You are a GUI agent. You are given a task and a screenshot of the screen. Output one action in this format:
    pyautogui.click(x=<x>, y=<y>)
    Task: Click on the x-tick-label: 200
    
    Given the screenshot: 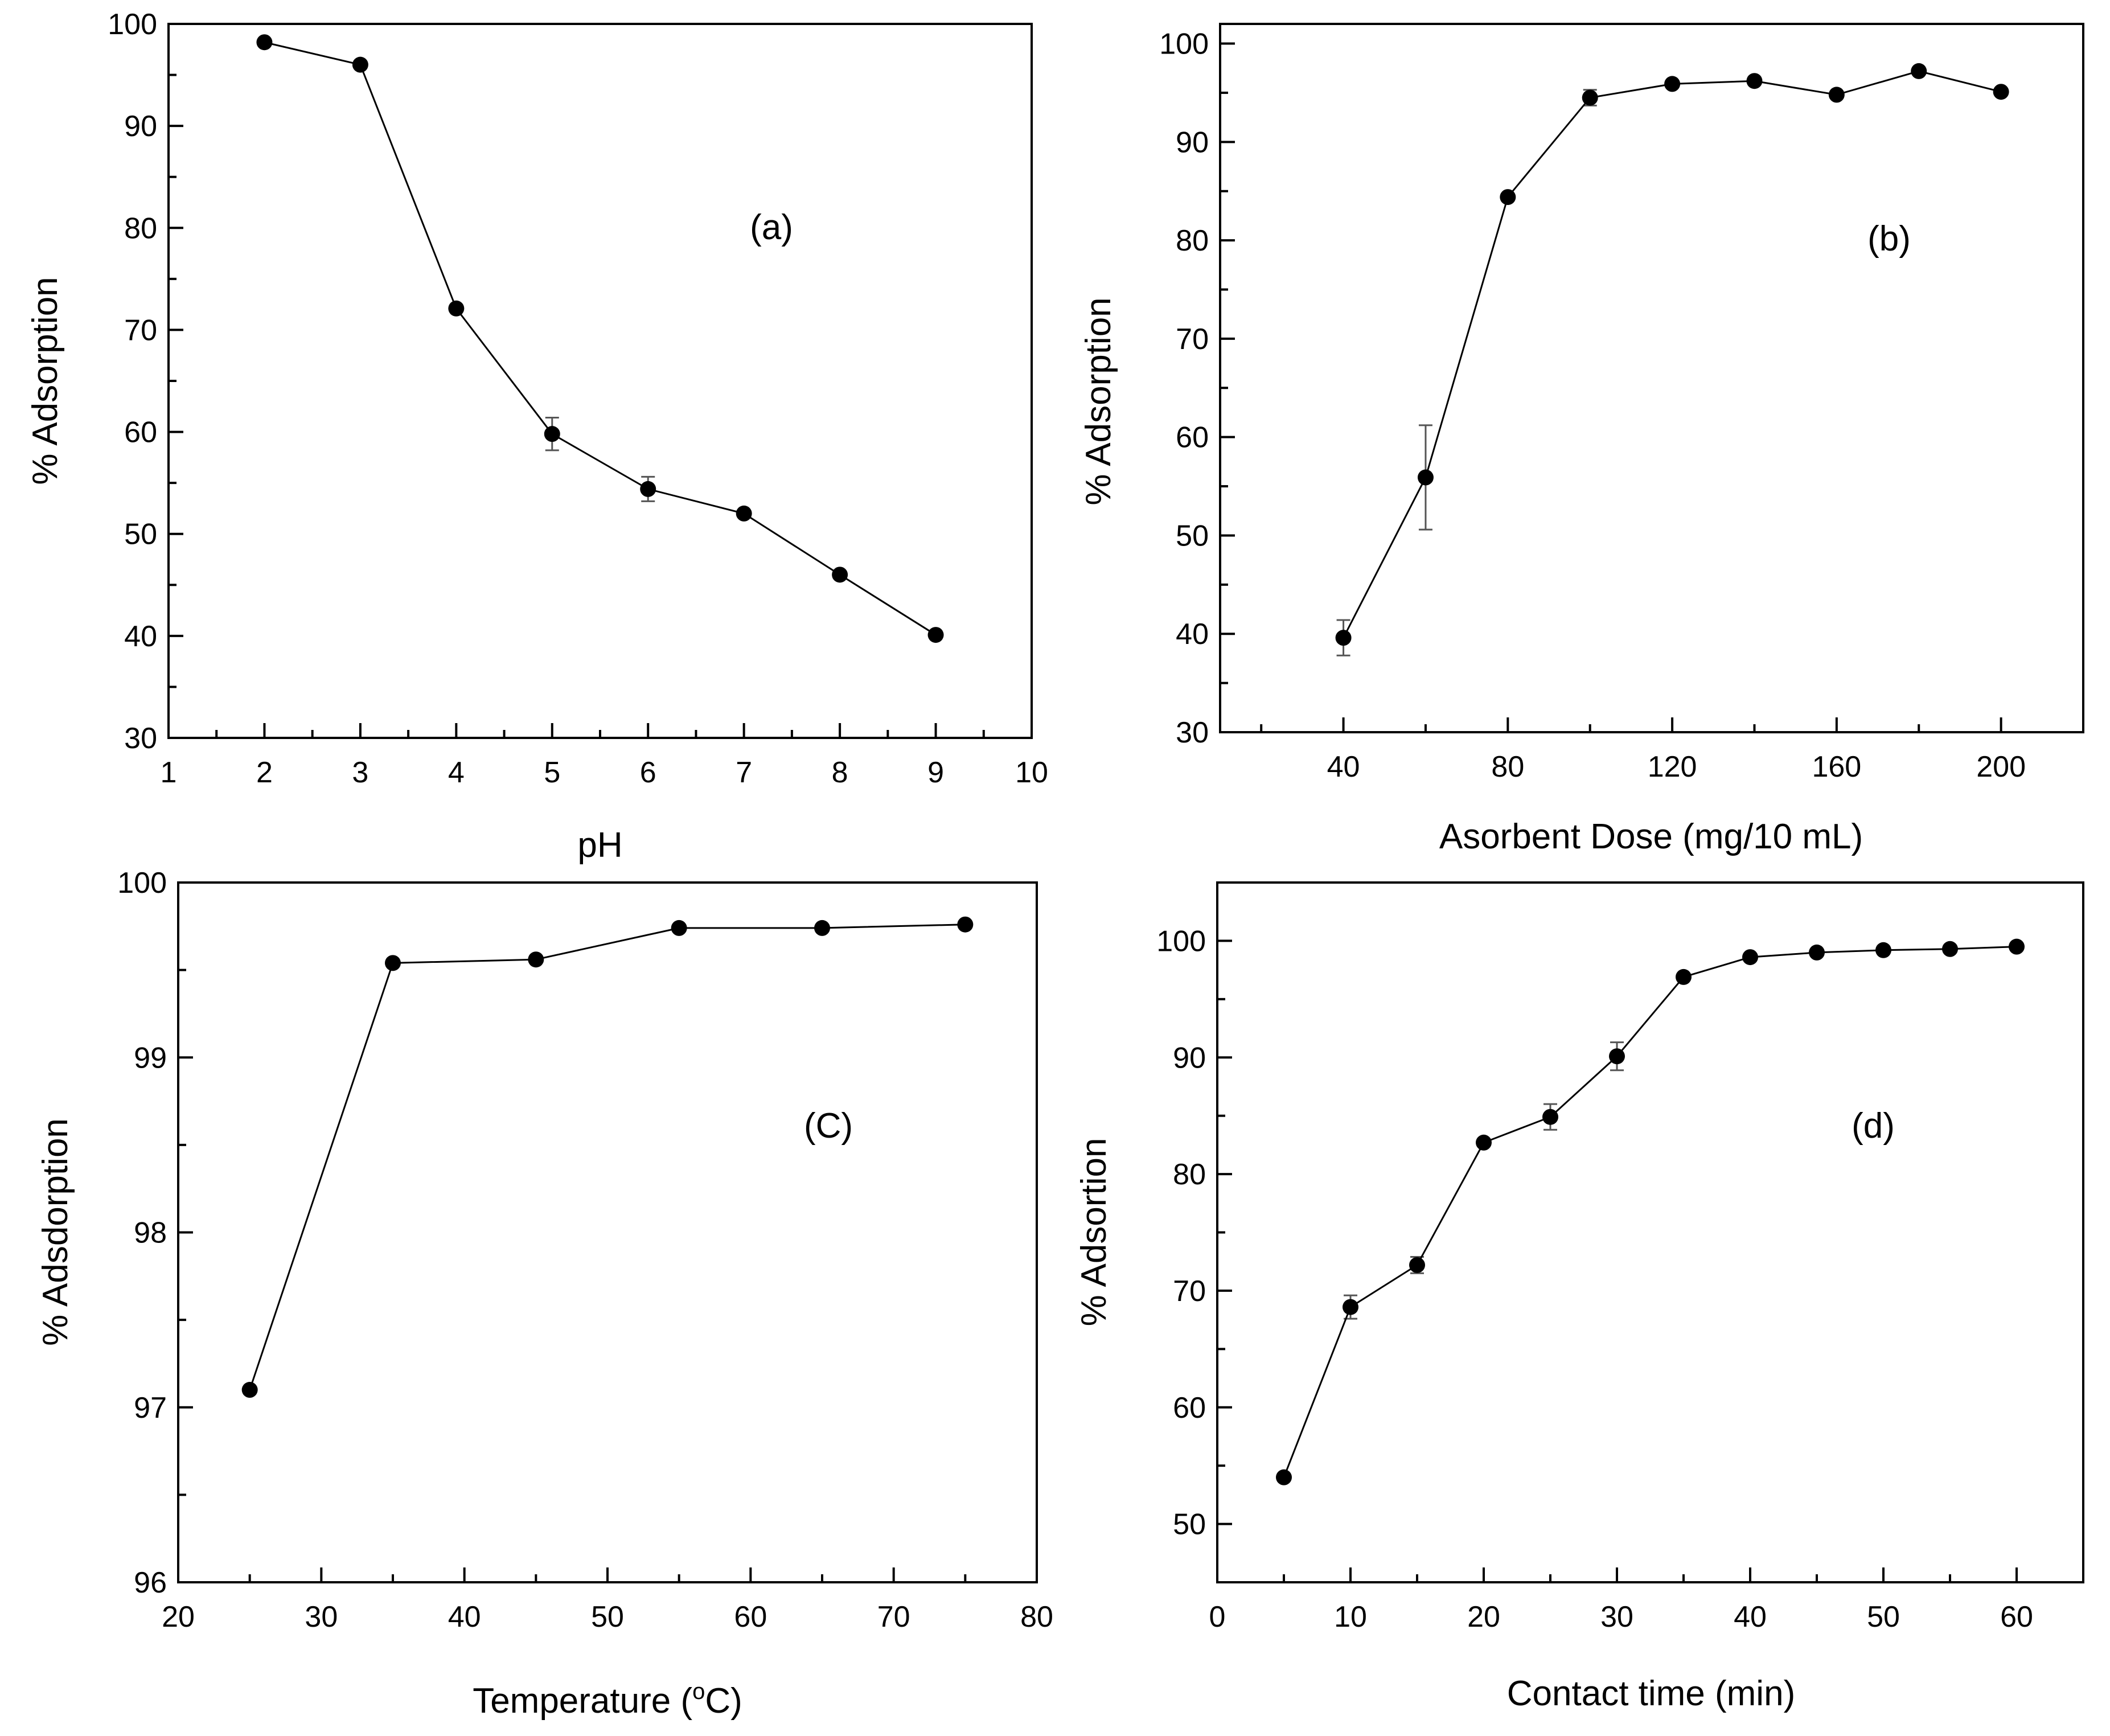 What is the action you would take?
    pyautogui.click(x=2001, y=767)
    